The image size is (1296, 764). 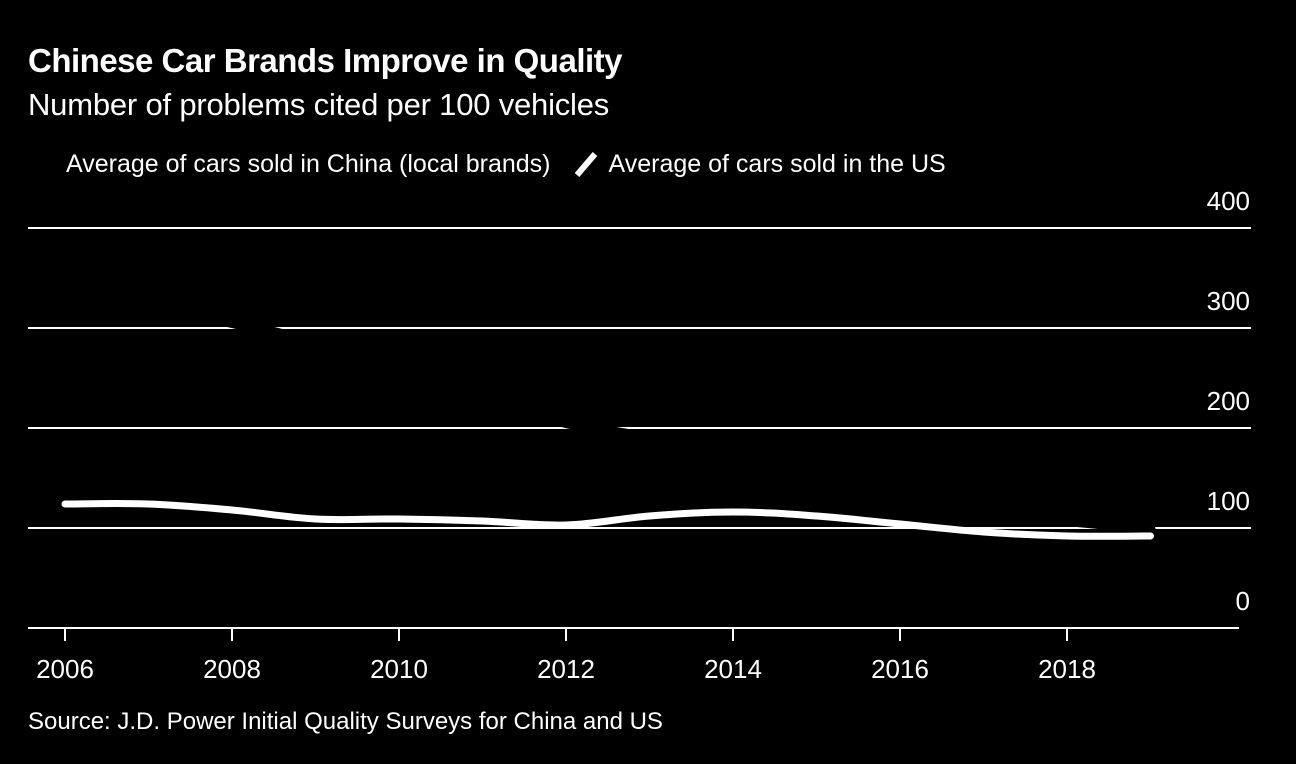 I want to click on y-tick-label: 0, so click(x=1243, y=601).